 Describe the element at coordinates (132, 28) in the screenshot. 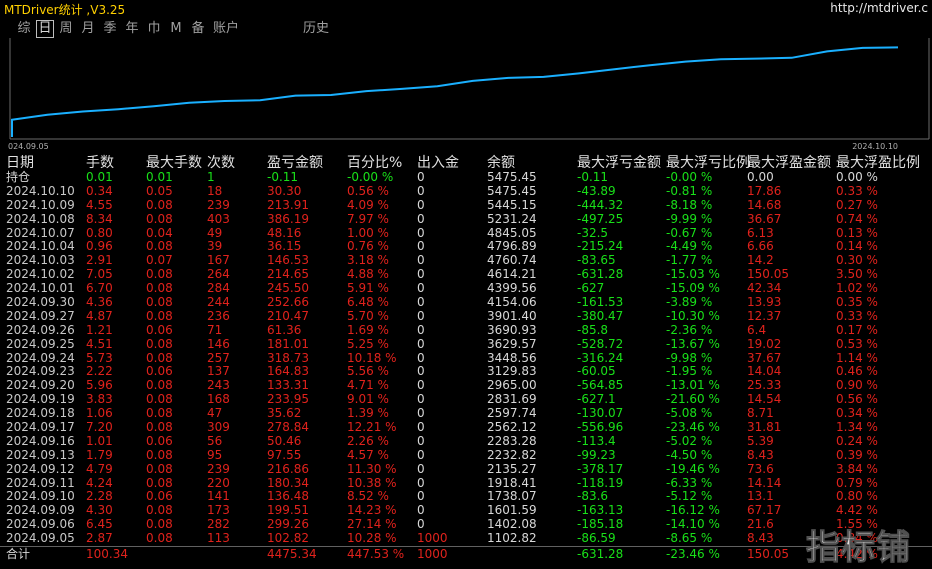

I see `tab-year: 年` at that location.